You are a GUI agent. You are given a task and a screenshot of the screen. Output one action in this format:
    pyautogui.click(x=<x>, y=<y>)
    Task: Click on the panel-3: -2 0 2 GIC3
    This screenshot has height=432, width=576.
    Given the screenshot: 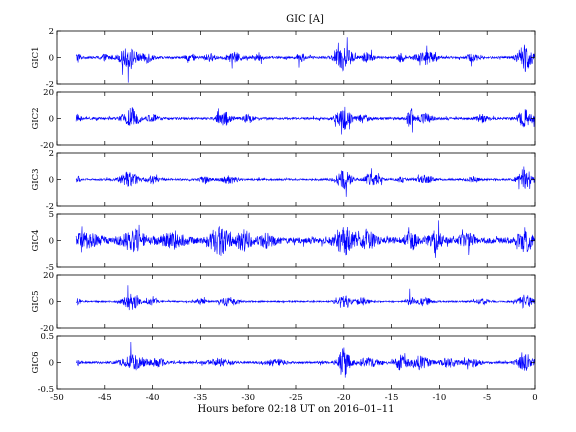 What is the action you would take?
    pyautogui.click(x=283, y=180)
    